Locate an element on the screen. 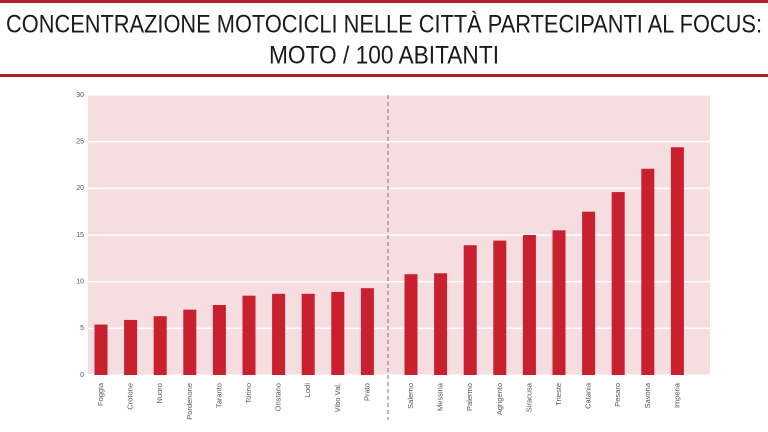 This screenshot has width=768, height=432. y-tick-label: 20 is located at coordinates (80, 188).